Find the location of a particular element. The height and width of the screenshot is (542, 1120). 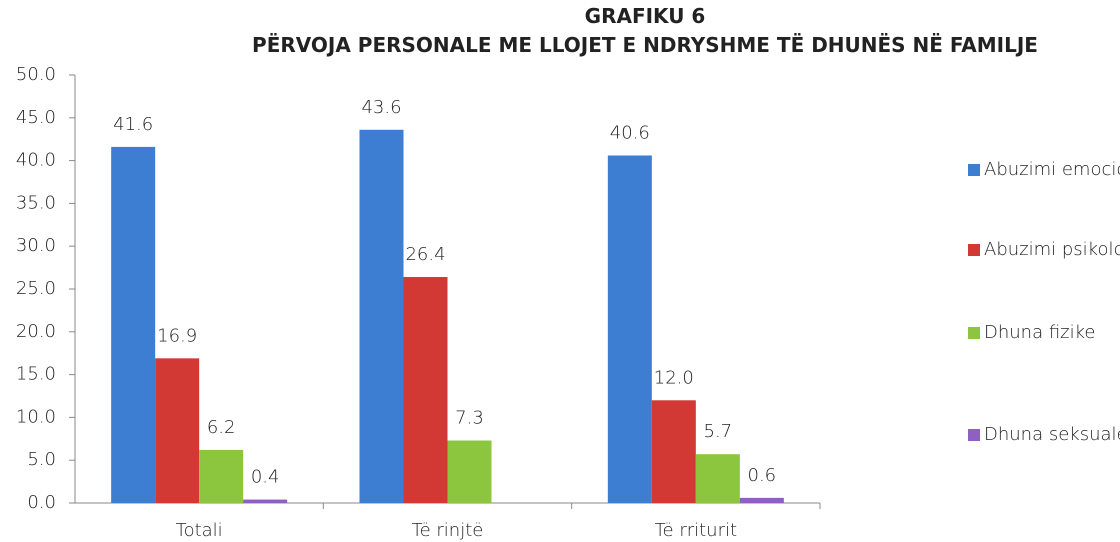

value-label: 16.9 is located at coordinates (177, 335).